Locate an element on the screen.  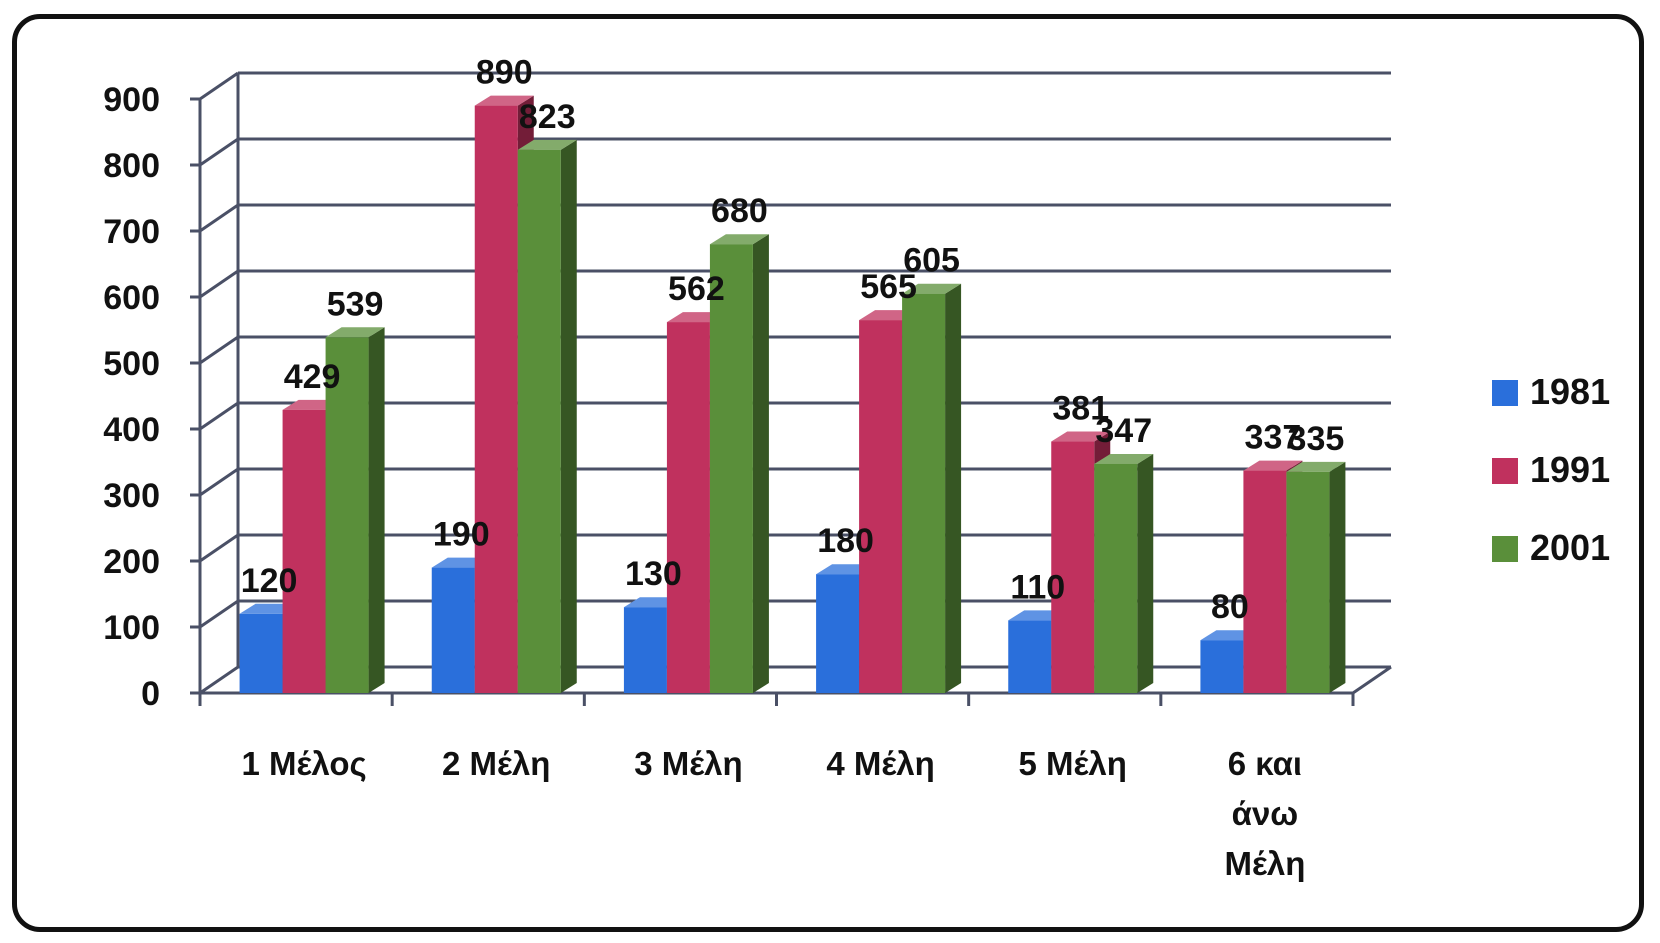
legend: 1981 1991 2001 is located at coordinates (1551, 469).